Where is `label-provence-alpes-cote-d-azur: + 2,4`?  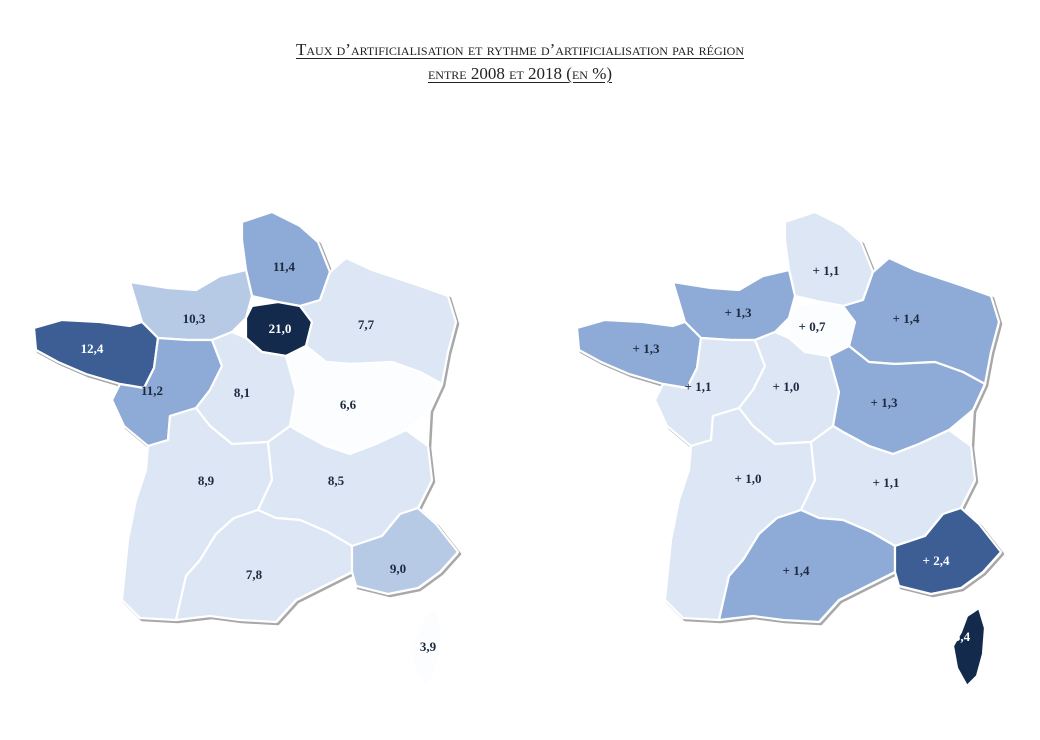
label-provence-alpes-cote-d-azur: + 2,4 is located at coordinates (936, 560).